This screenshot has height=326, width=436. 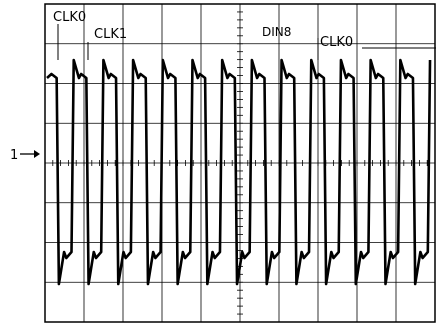 I want to click on channel-marker-label: 1, so click(x=14, y=155).